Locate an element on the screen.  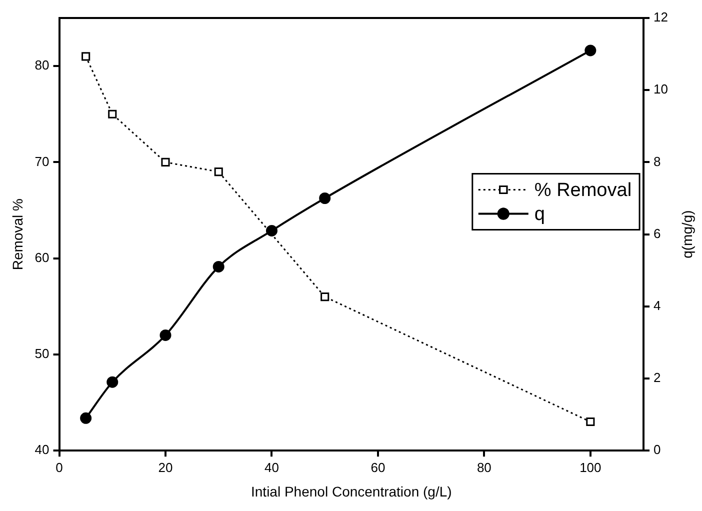
y2-axis-title: q(mg/g) is located at coordinates (686, 234).